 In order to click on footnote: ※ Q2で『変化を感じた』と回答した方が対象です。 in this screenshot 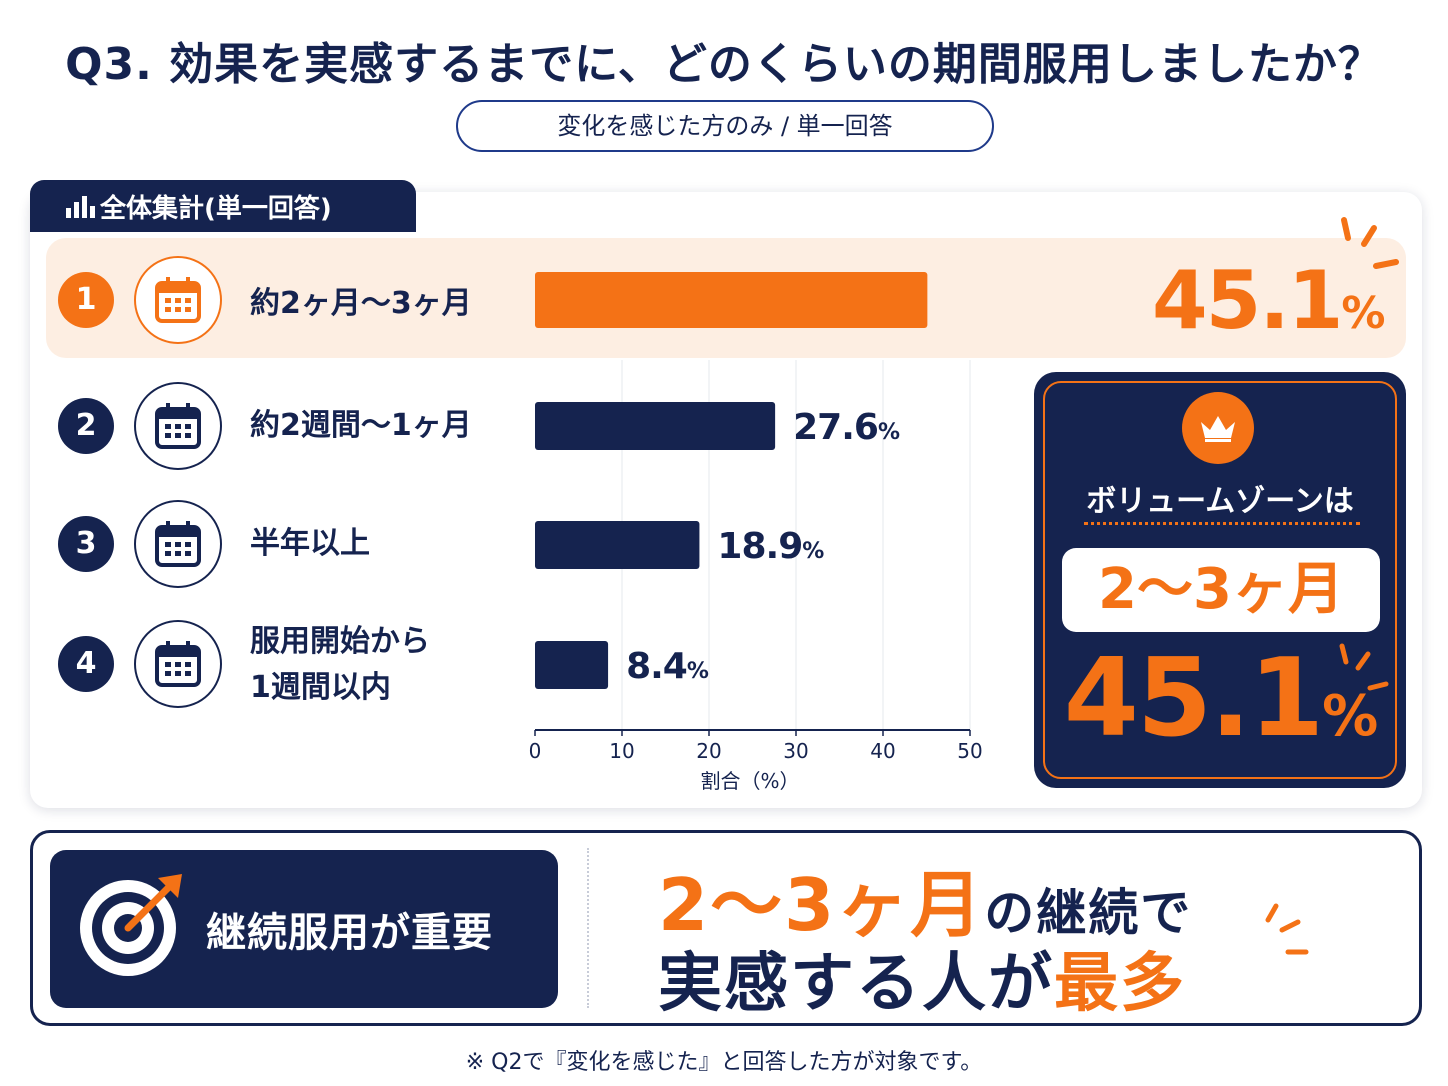, I will do `click(724, 1062)`.